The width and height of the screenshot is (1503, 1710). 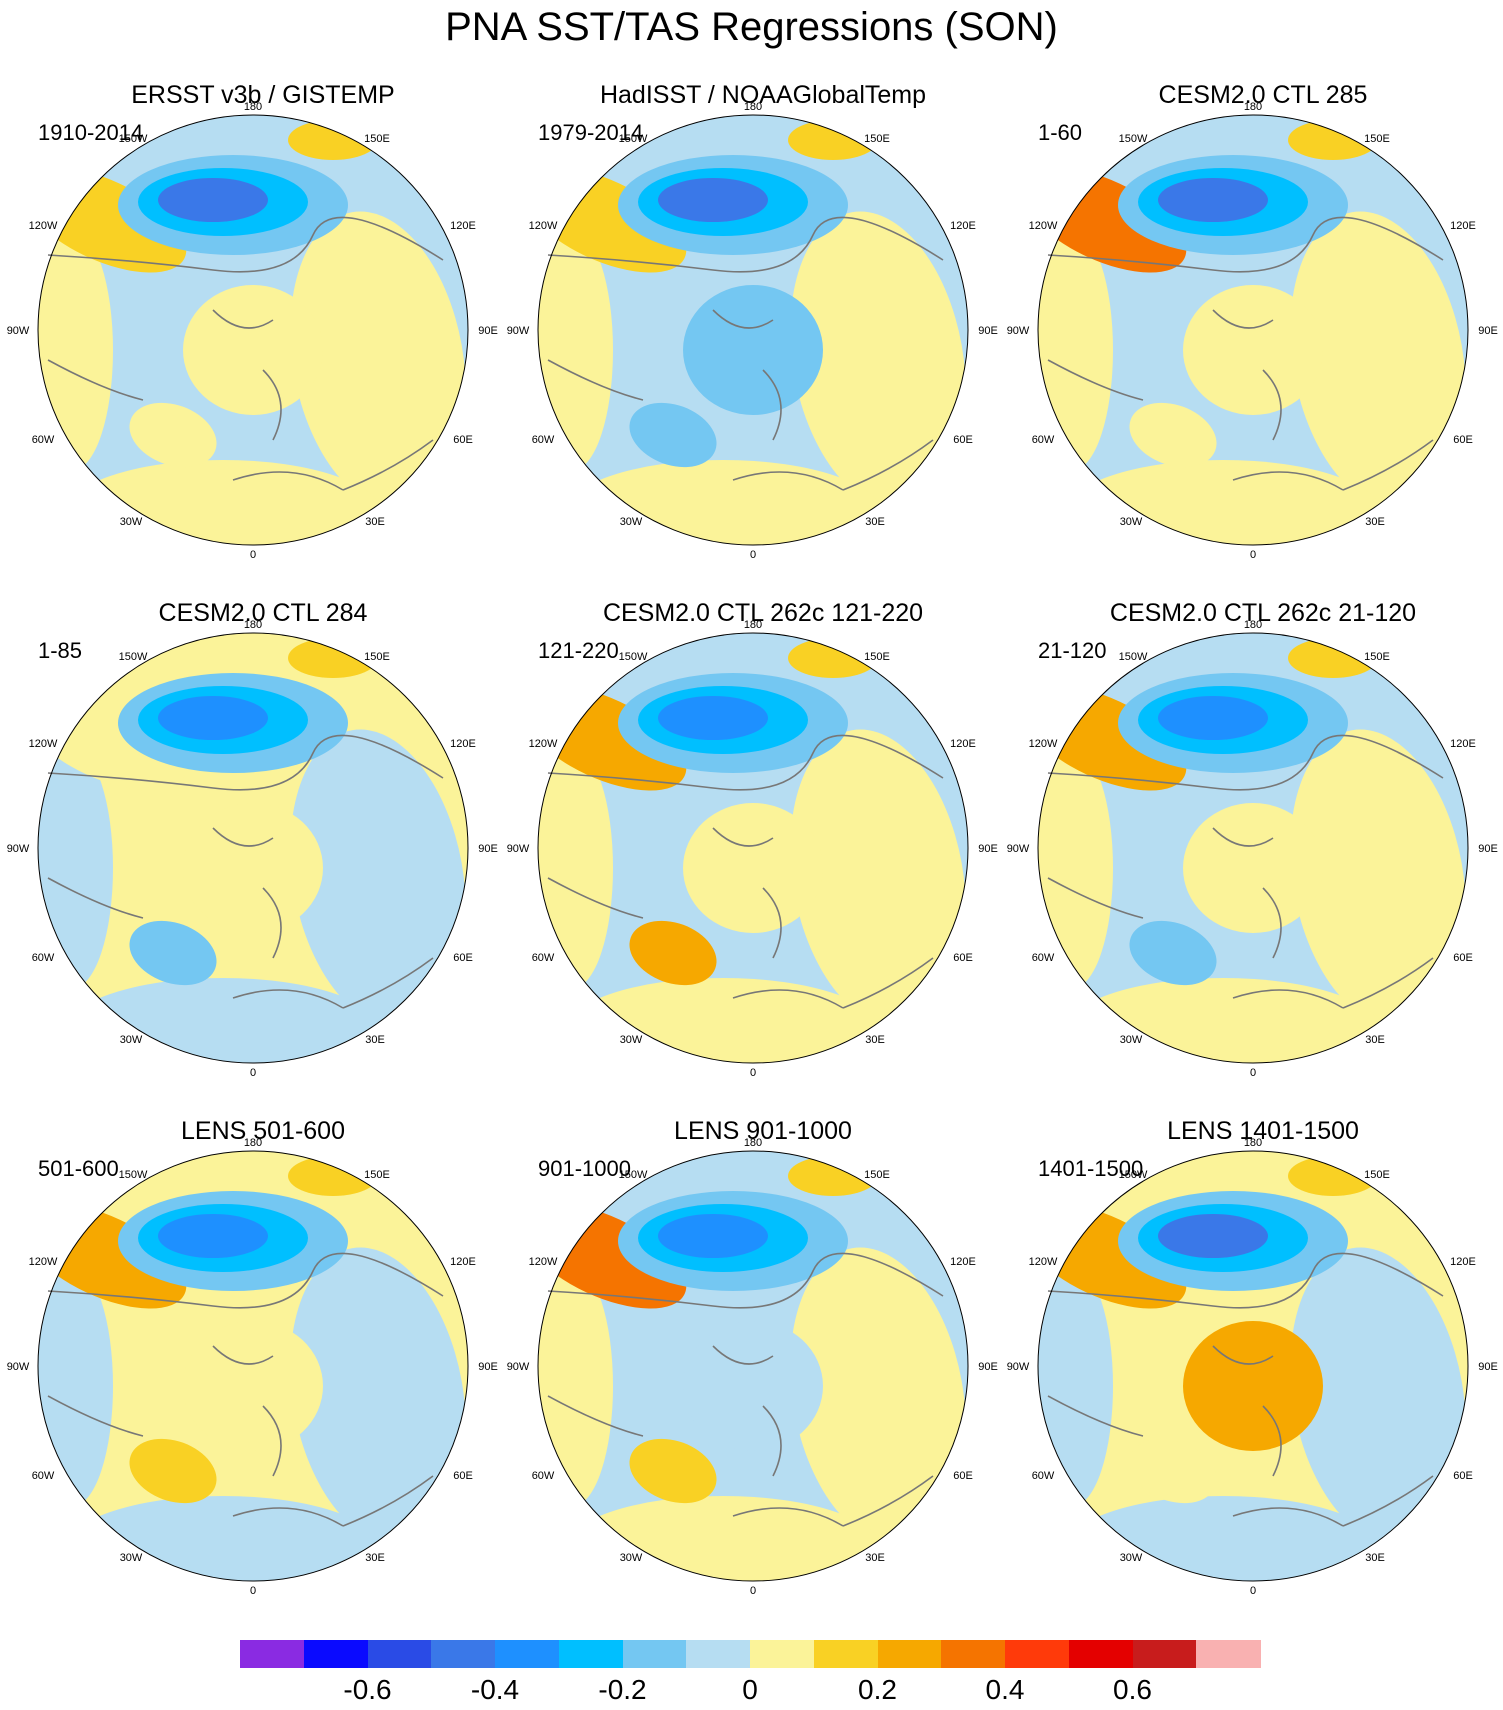 I want to click on panel-period: 1401-1500, so click(x=1091, y=1168).